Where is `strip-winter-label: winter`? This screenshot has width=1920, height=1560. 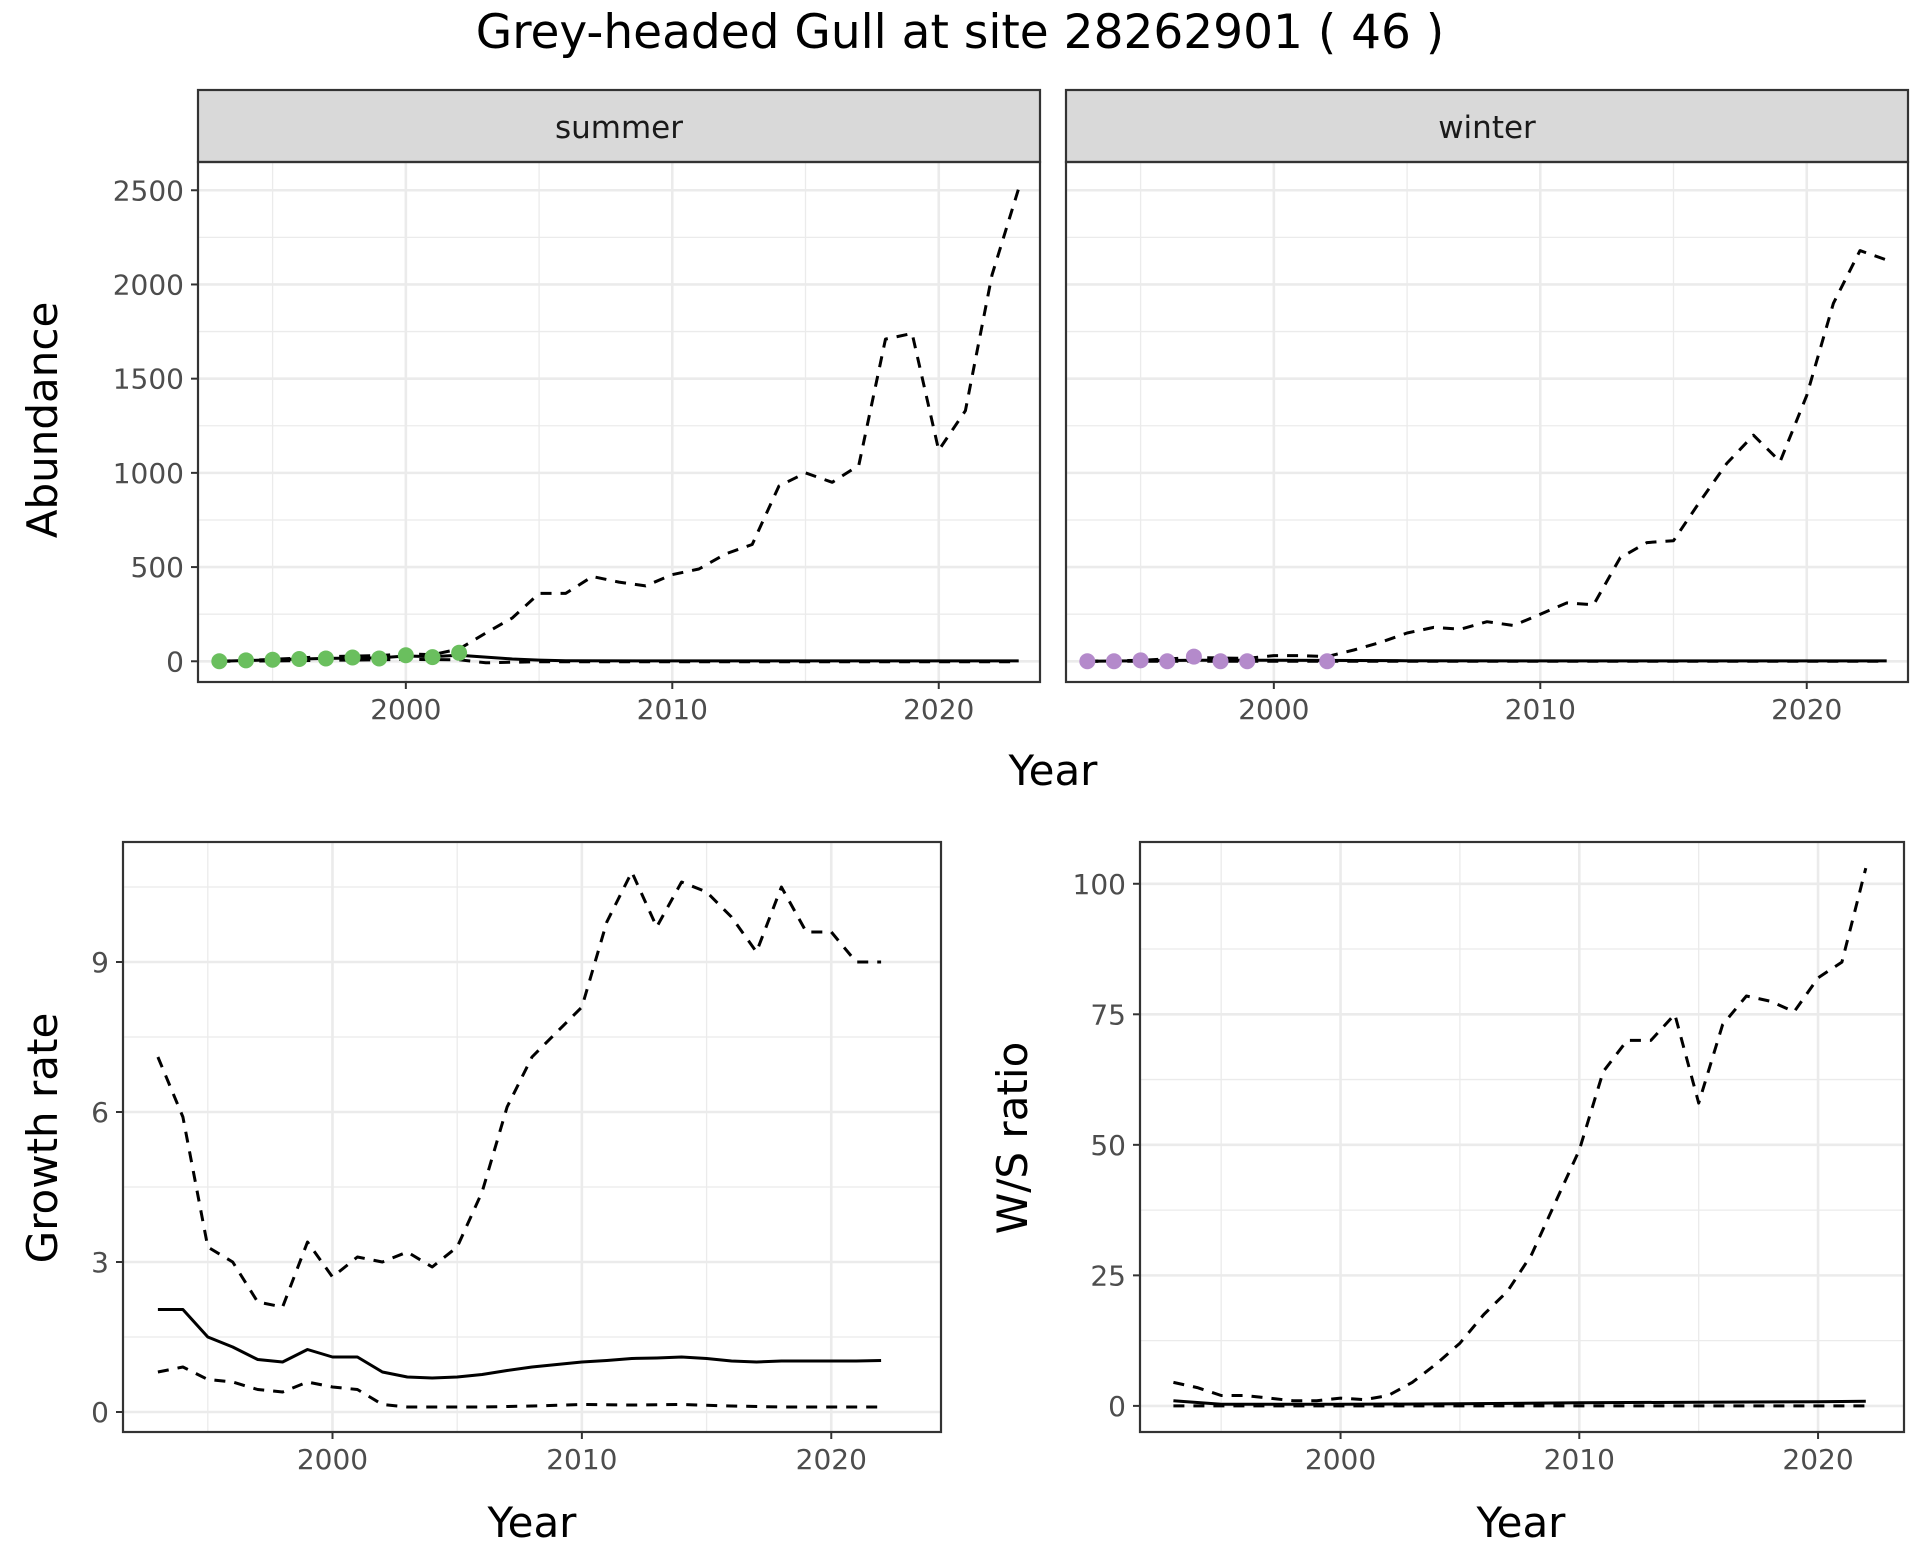
strip-winter-label: winter is located at coordinates (1487, 128).